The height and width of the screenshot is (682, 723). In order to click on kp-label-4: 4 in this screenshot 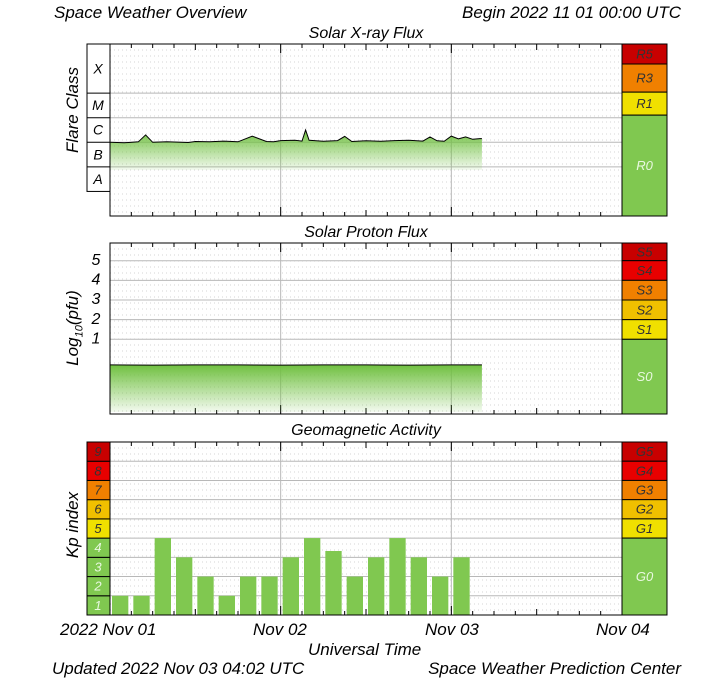, I will do `click(97, 547)`.